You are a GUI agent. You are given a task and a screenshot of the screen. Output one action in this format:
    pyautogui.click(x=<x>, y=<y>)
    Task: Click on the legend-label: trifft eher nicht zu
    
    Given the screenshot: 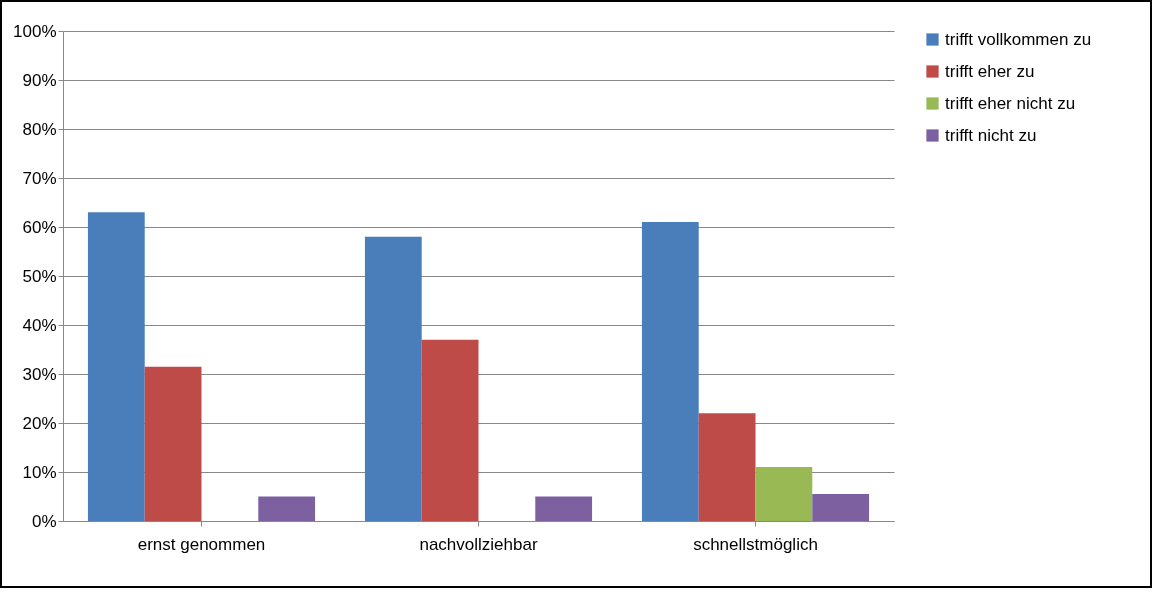 What is the action you would take?
    pyautogui.click(x=1010, y=103)
    